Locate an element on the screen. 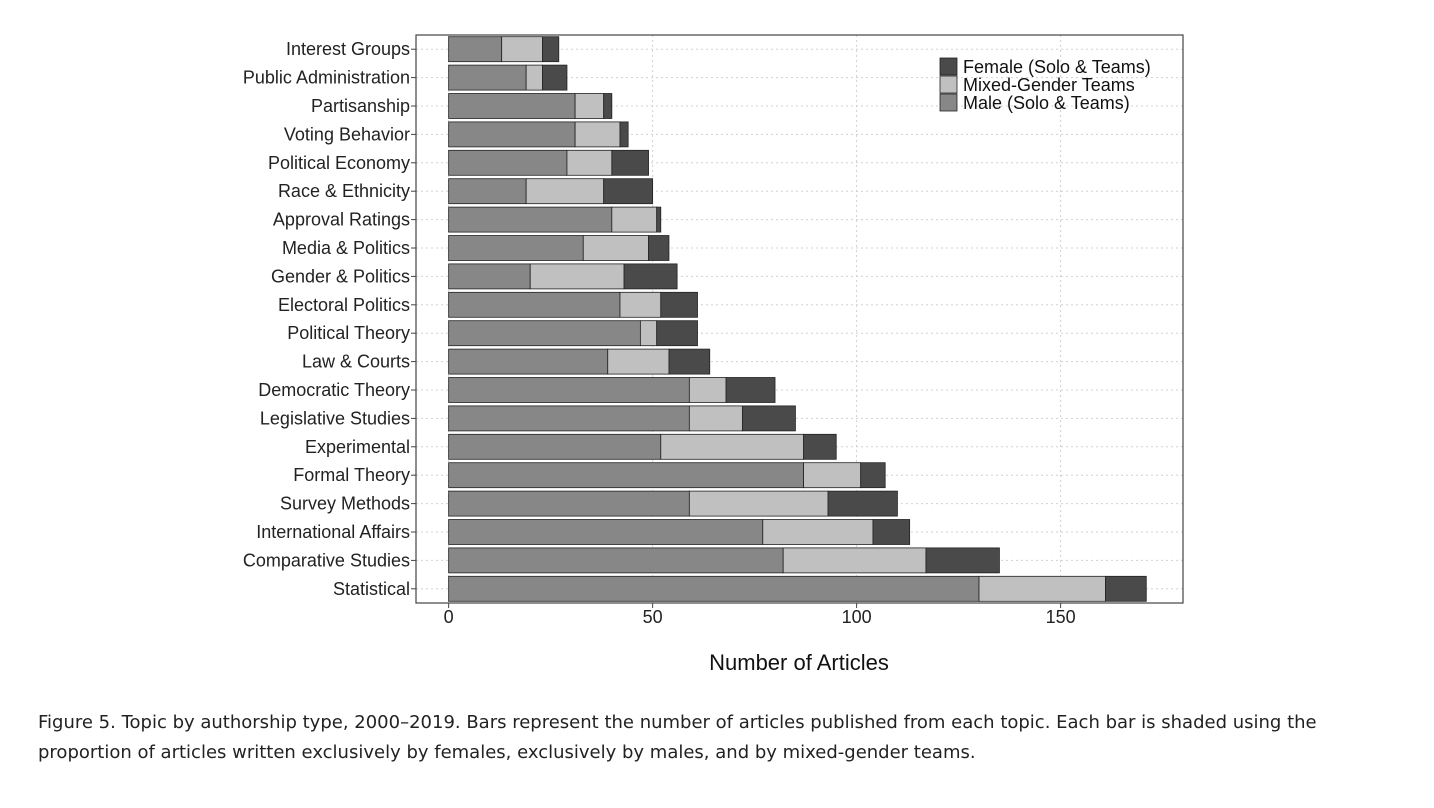 This screenshot has height=808, width=1434. y-tick-label: Experimental is located at coordinates (357, 447).